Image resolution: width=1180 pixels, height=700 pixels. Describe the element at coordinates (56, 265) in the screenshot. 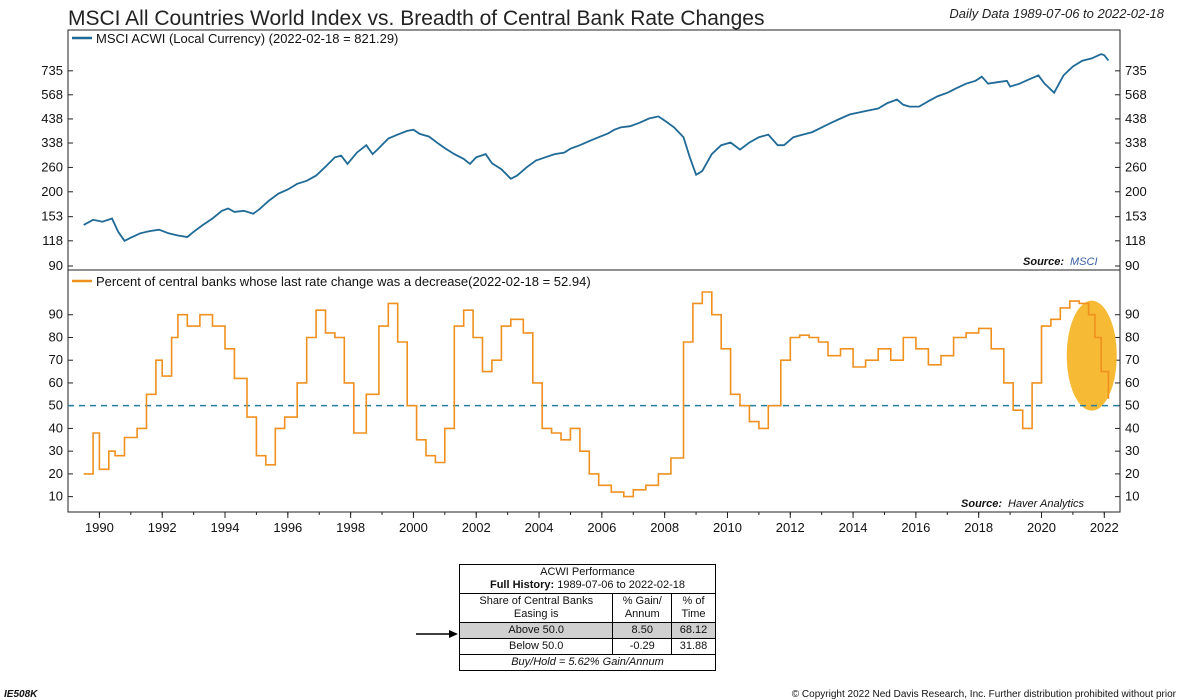

I see `acwi-tick-label-left: 90` at that location.